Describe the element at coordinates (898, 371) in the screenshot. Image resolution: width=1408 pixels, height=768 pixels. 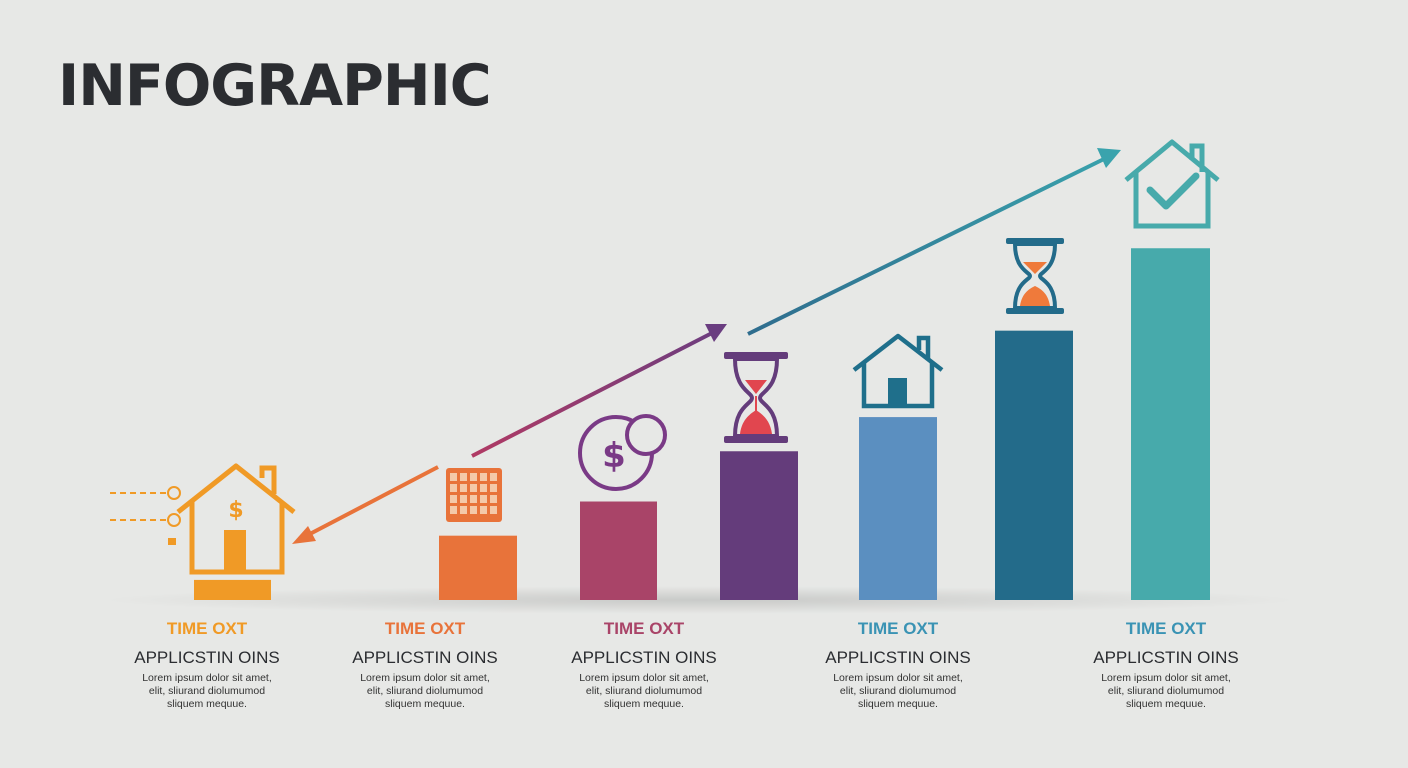
I see `house-icon` at that location.